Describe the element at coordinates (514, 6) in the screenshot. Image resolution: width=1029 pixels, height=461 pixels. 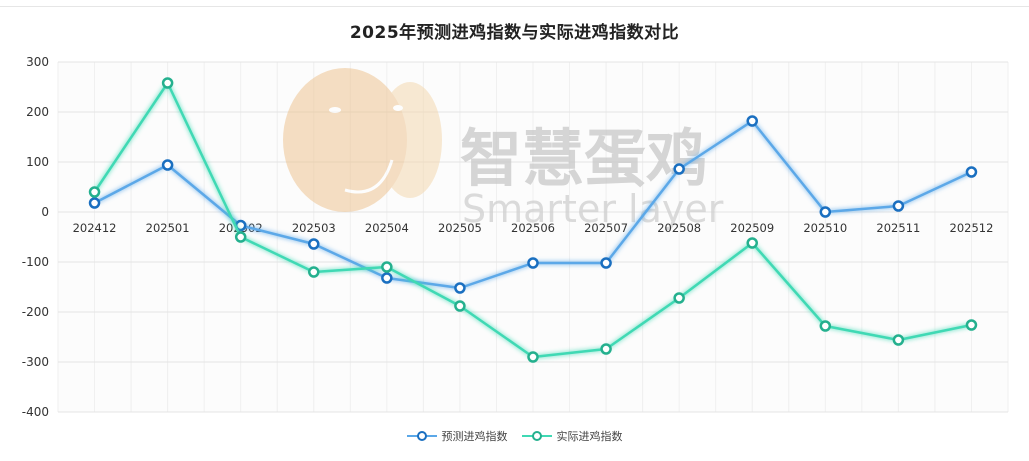
I see `top-divider` at that location.